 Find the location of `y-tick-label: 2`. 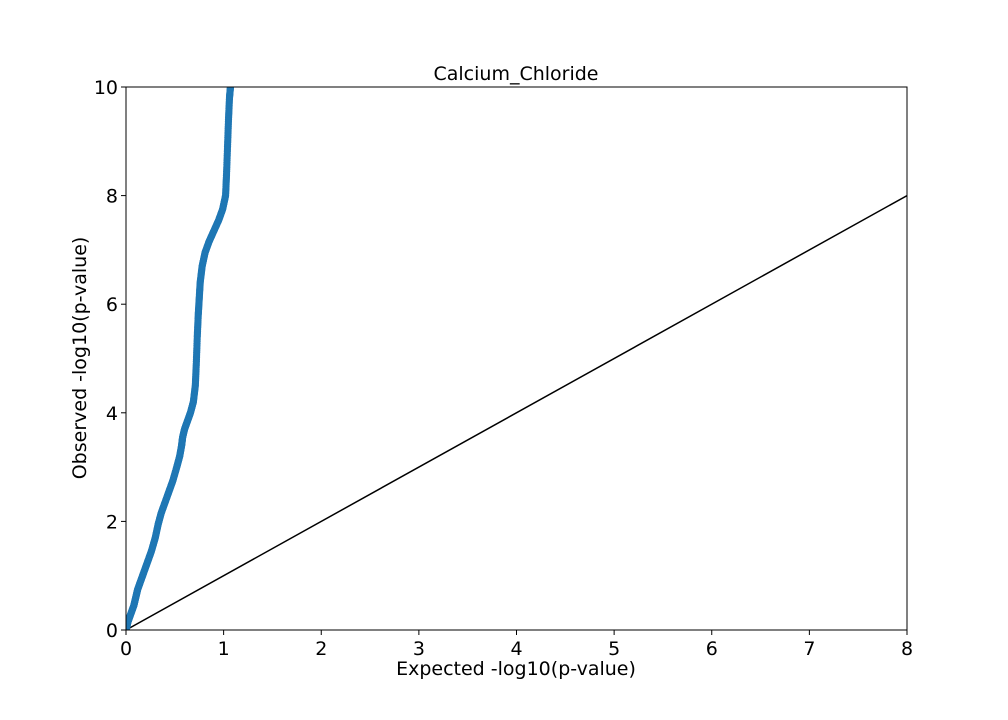

y-tick-label: 2 is located at coordinates (112, 522).